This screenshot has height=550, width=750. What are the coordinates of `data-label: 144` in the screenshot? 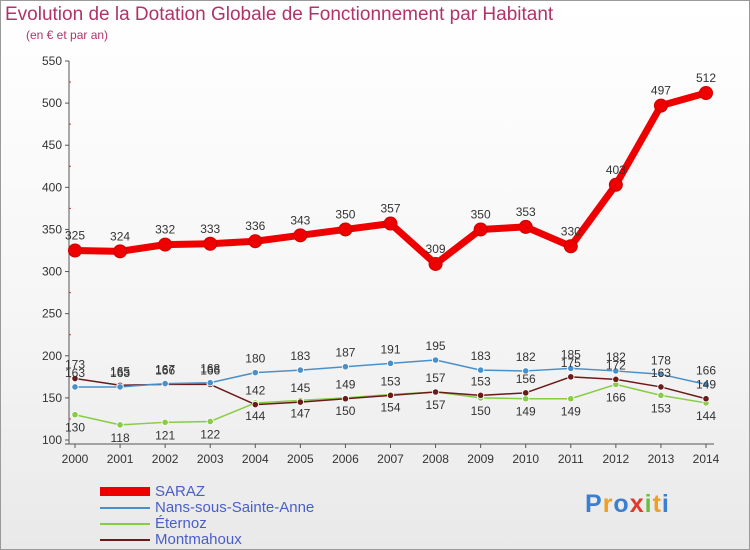 It's located at (255, 416).